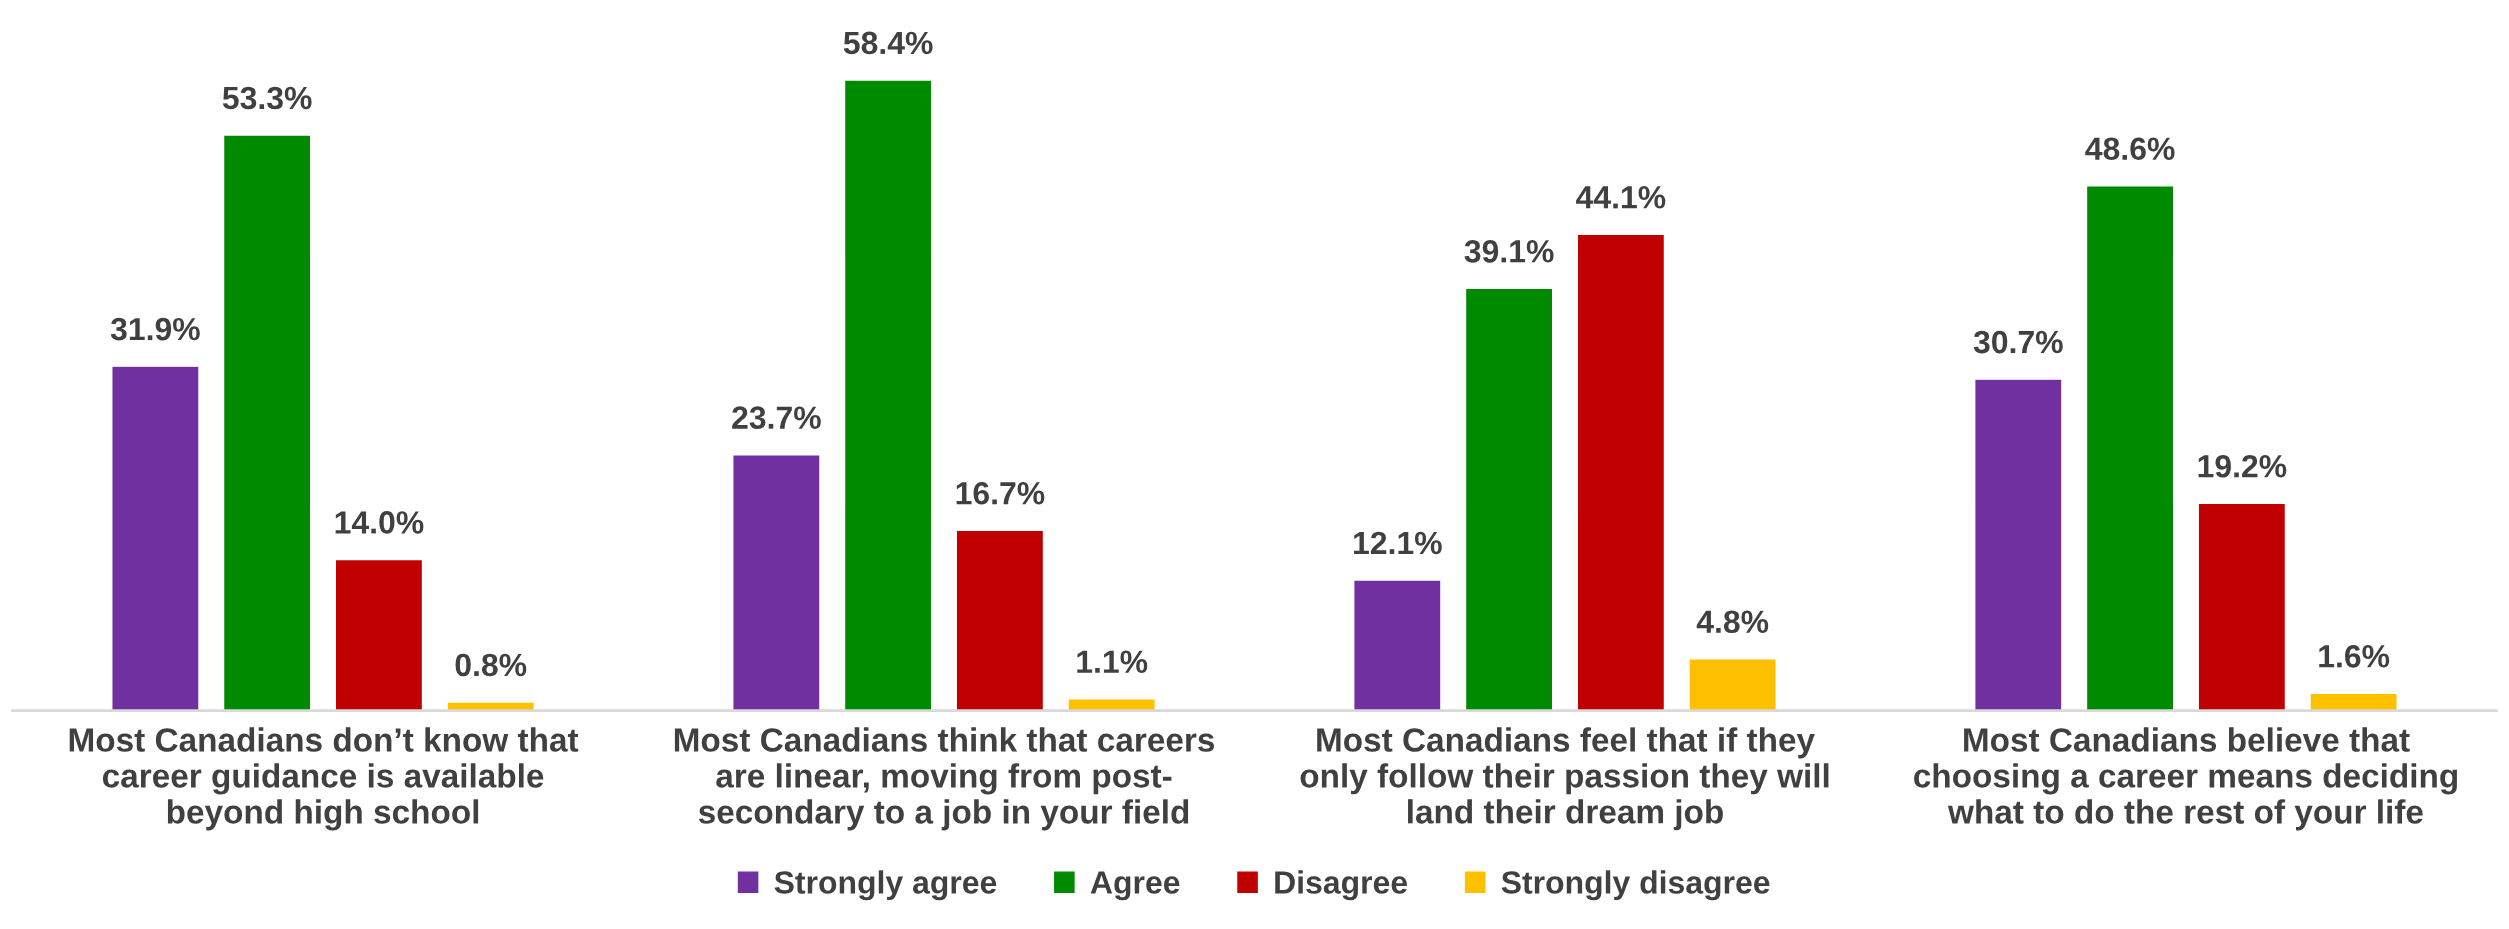 This screenshot has width=2509, height=929. Describe the element at coordinates (2130, 149) in the screenshot. I see `data-label: 48.6%` at that location.